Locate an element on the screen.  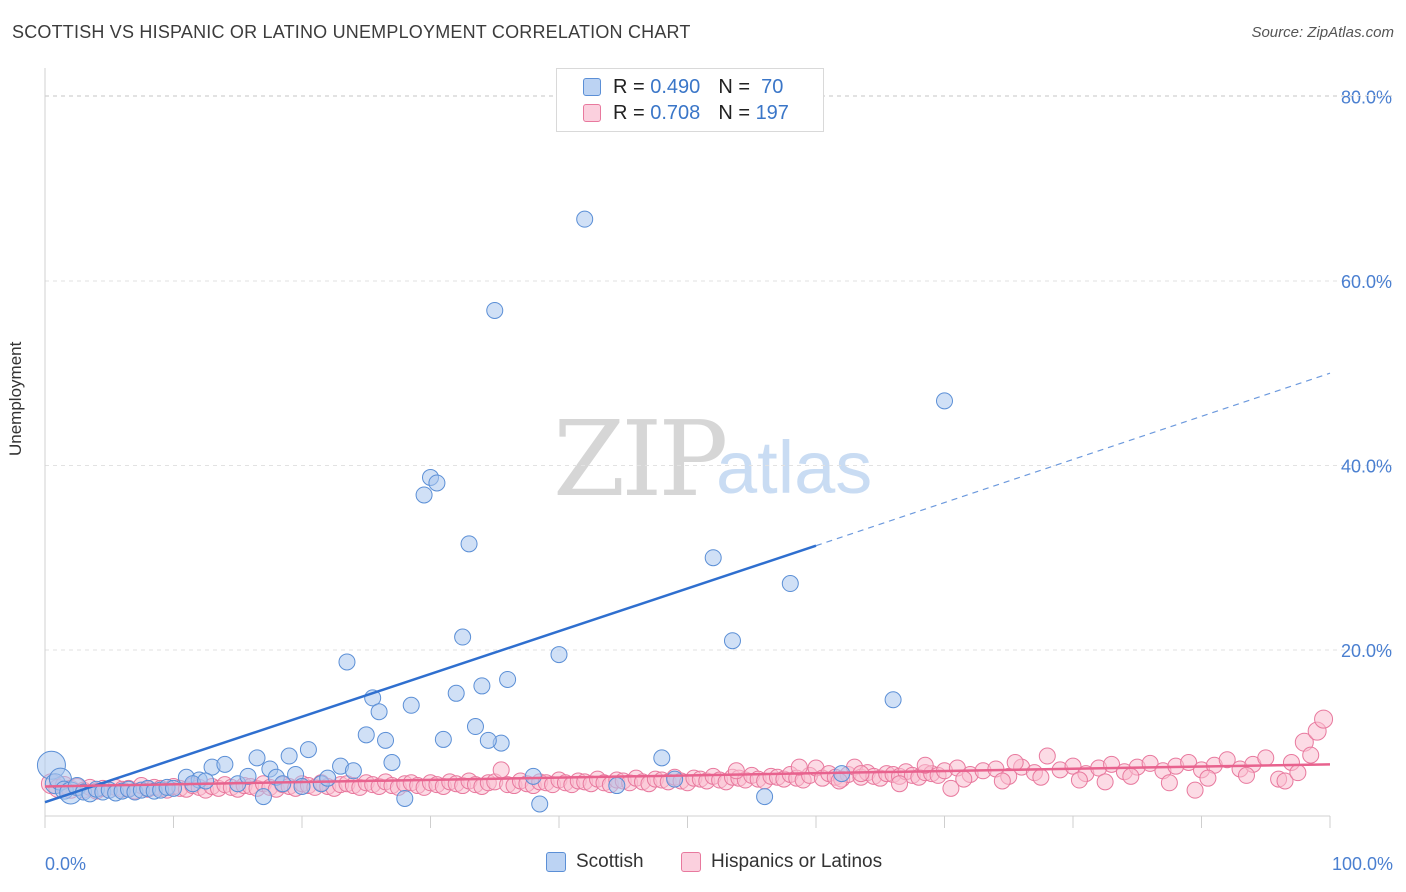
legend-n-value-scottish: 70 is located at coordinates (772, 86).